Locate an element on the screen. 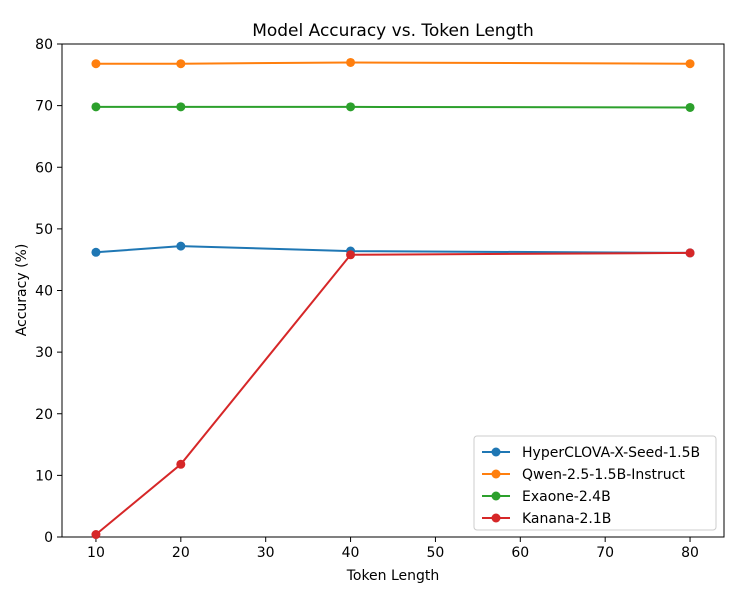 The image size is (742, 589). x-tick-label: 40 is located at coordinates (351, 553).